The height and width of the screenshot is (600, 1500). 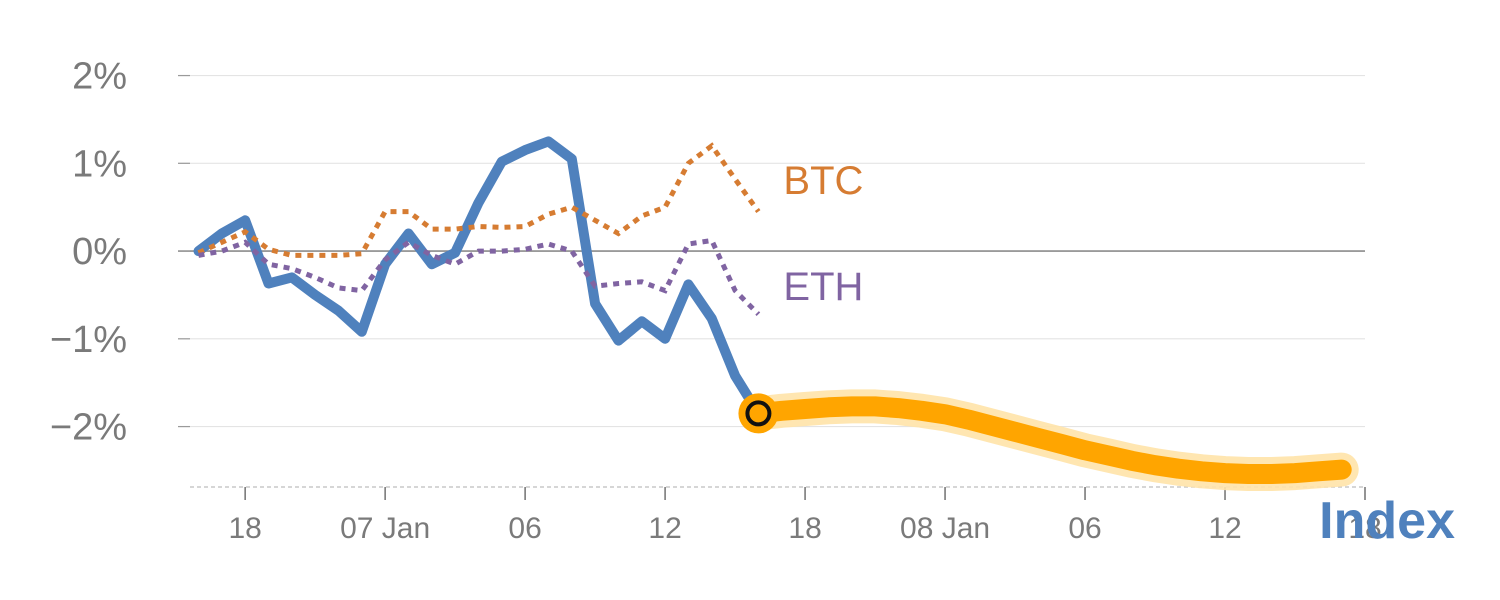 I want to click on forecast-line, so click(x=1050, y=440).